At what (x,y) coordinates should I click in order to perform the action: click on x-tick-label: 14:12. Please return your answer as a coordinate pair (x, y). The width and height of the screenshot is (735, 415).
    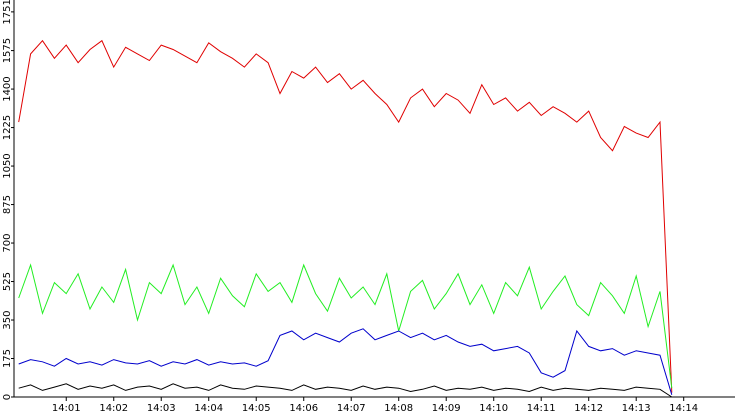
    Looking at the image, I should click on (588, 408).